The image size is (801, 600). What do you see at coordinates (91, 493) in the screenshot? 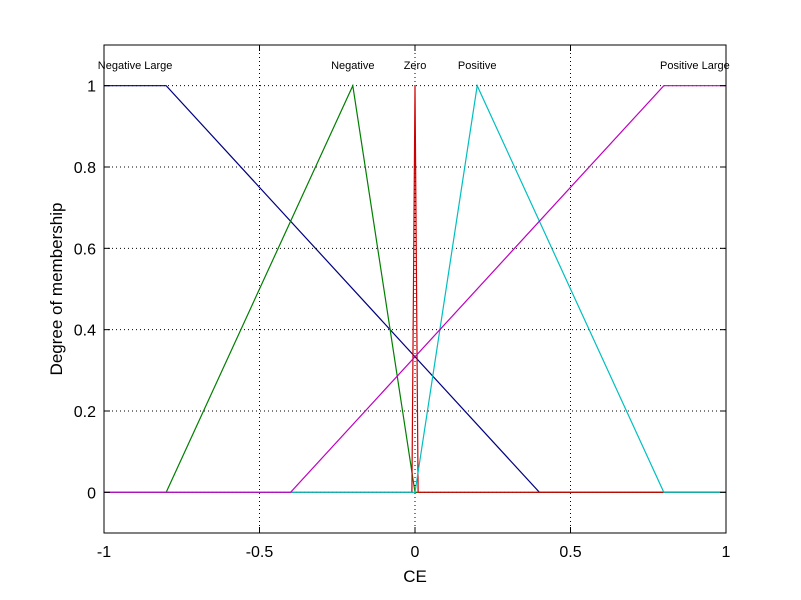
I see `y-tick-label: 0` at bounding box center [91, 493].